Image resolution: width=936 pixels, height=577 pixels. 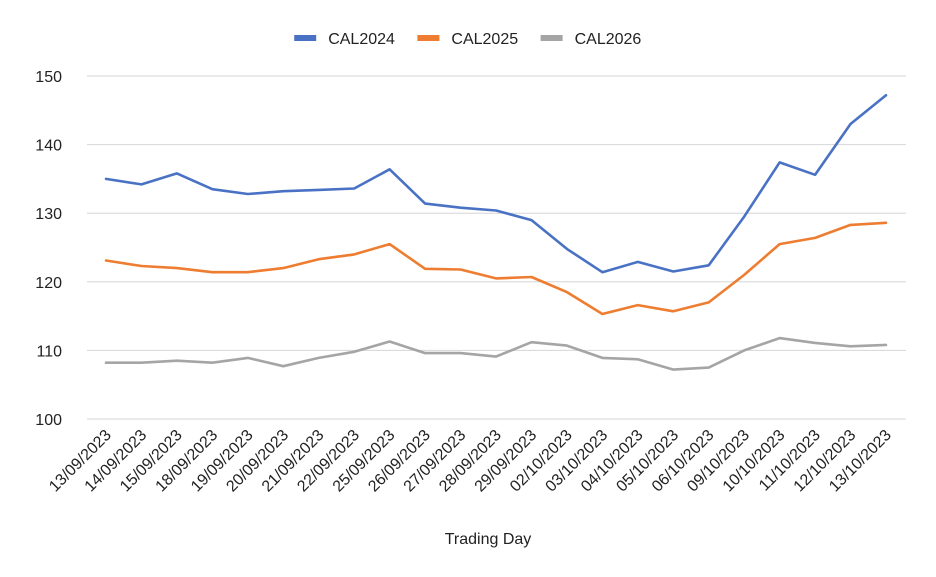 I want to click on y-tick-label: 110, so click(x=49, y=351).